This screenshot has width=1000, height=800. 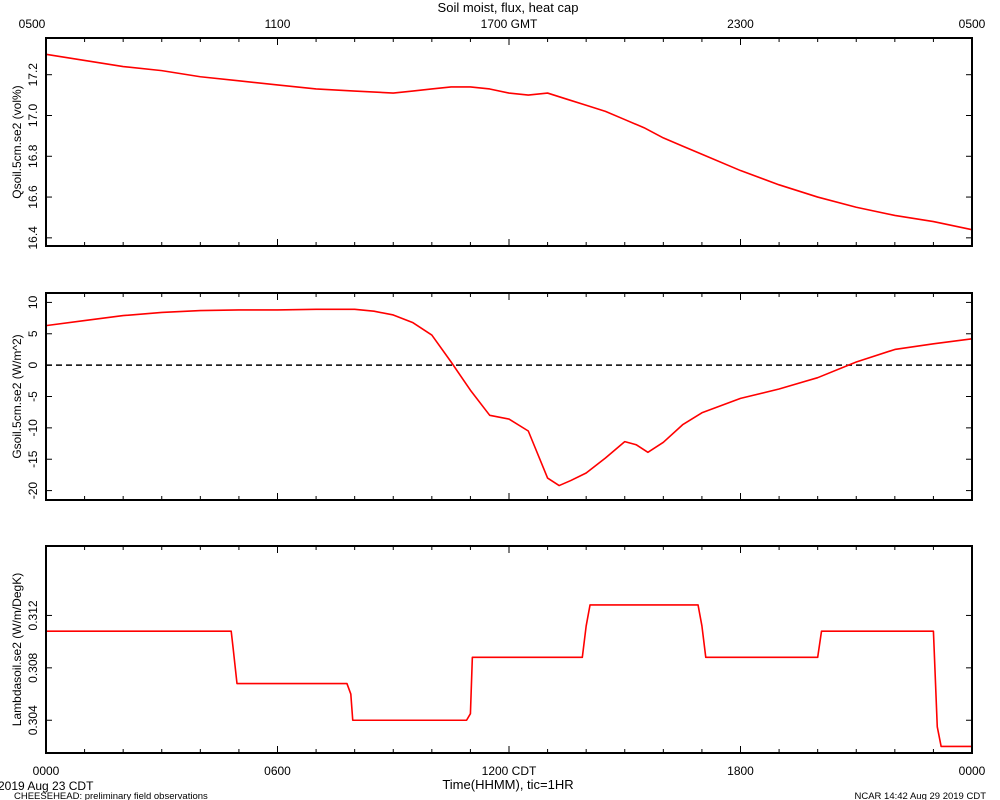 What do you see at coordinates (740, 771) in the screenshot?
I see `bottom-x-tick-label: 1800` at bounding box center [740, 771].